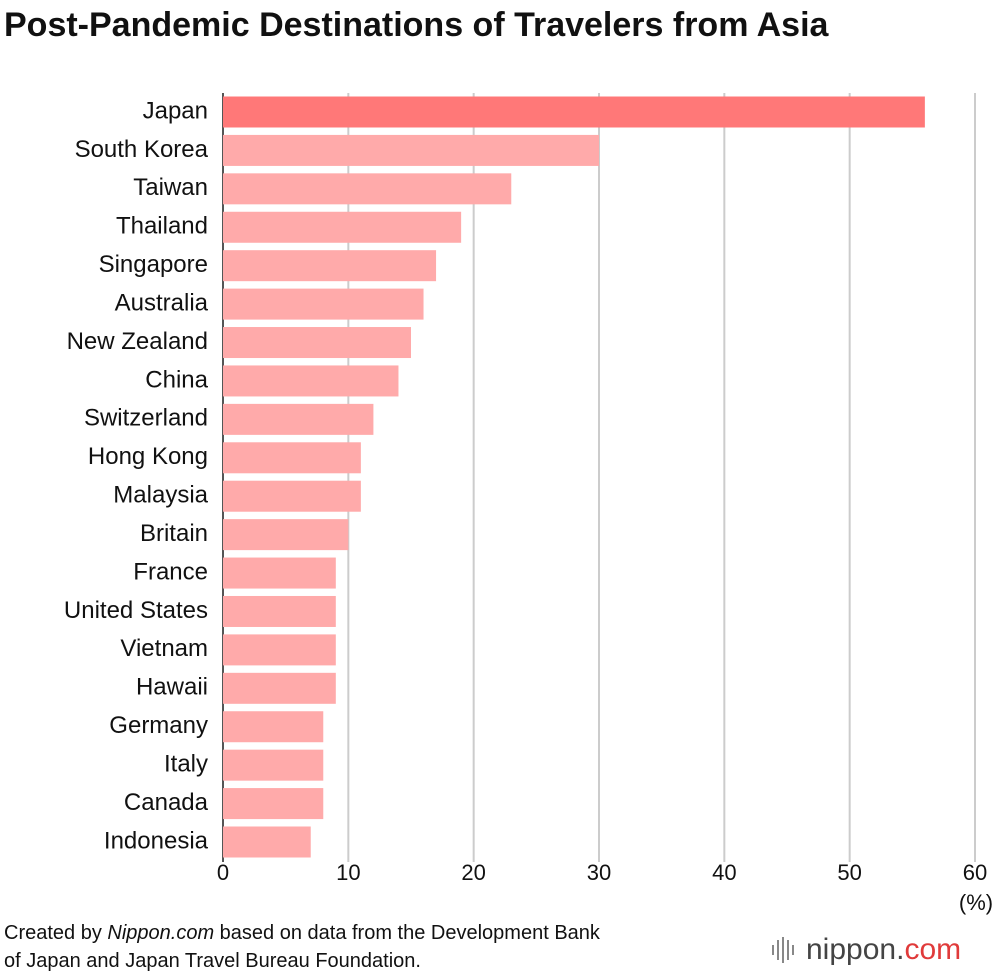  I want to click on x-tick-label: 60, so click(975, 872).